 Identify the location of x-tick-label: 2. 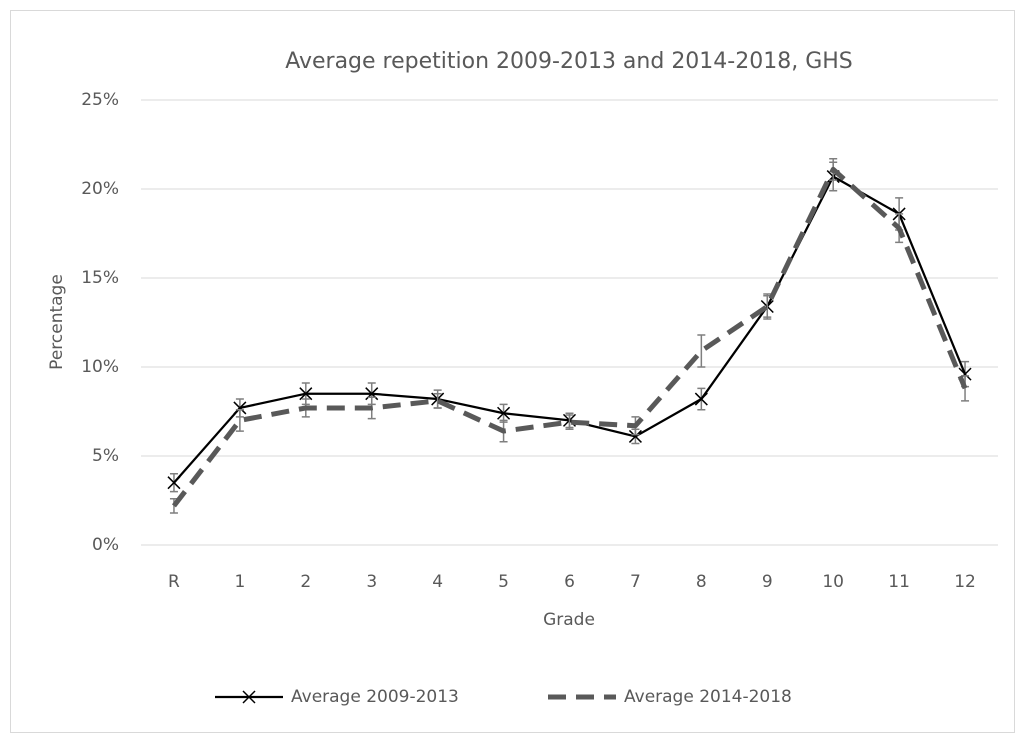
(305, 582).